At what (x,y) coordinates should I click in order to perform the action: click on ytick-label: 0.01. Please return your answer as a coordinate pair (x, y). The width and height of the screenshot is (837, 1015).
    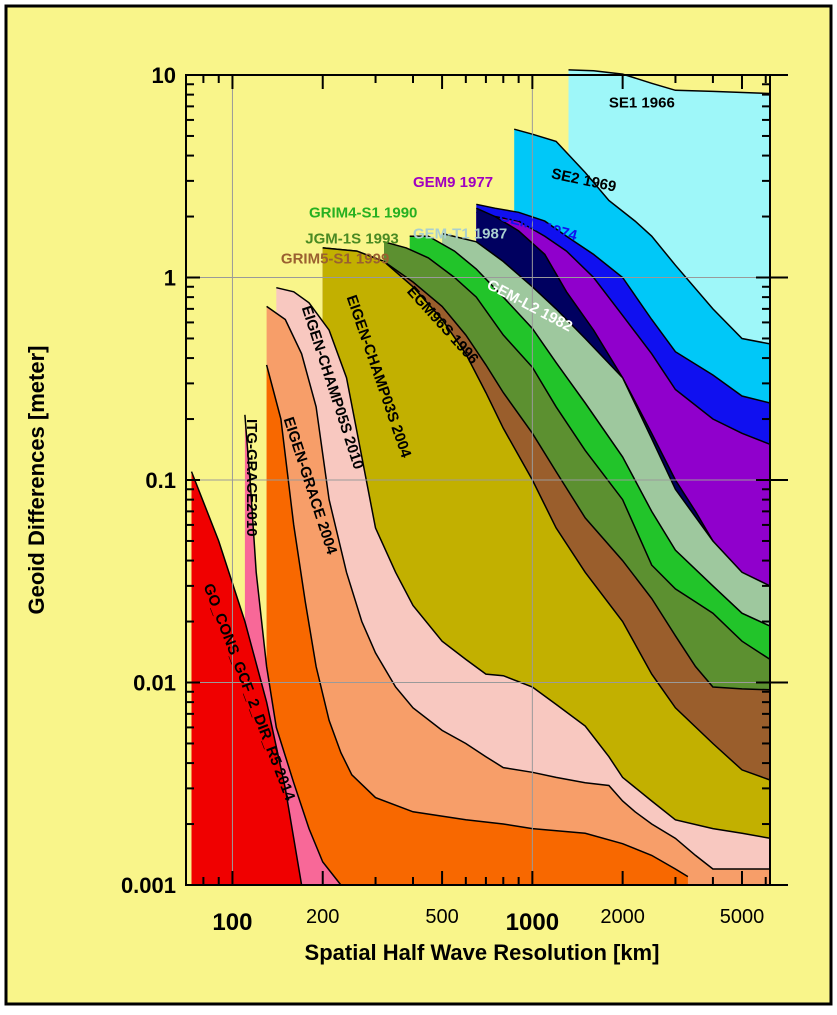
    Looking at the image, I should click on (154, 683).